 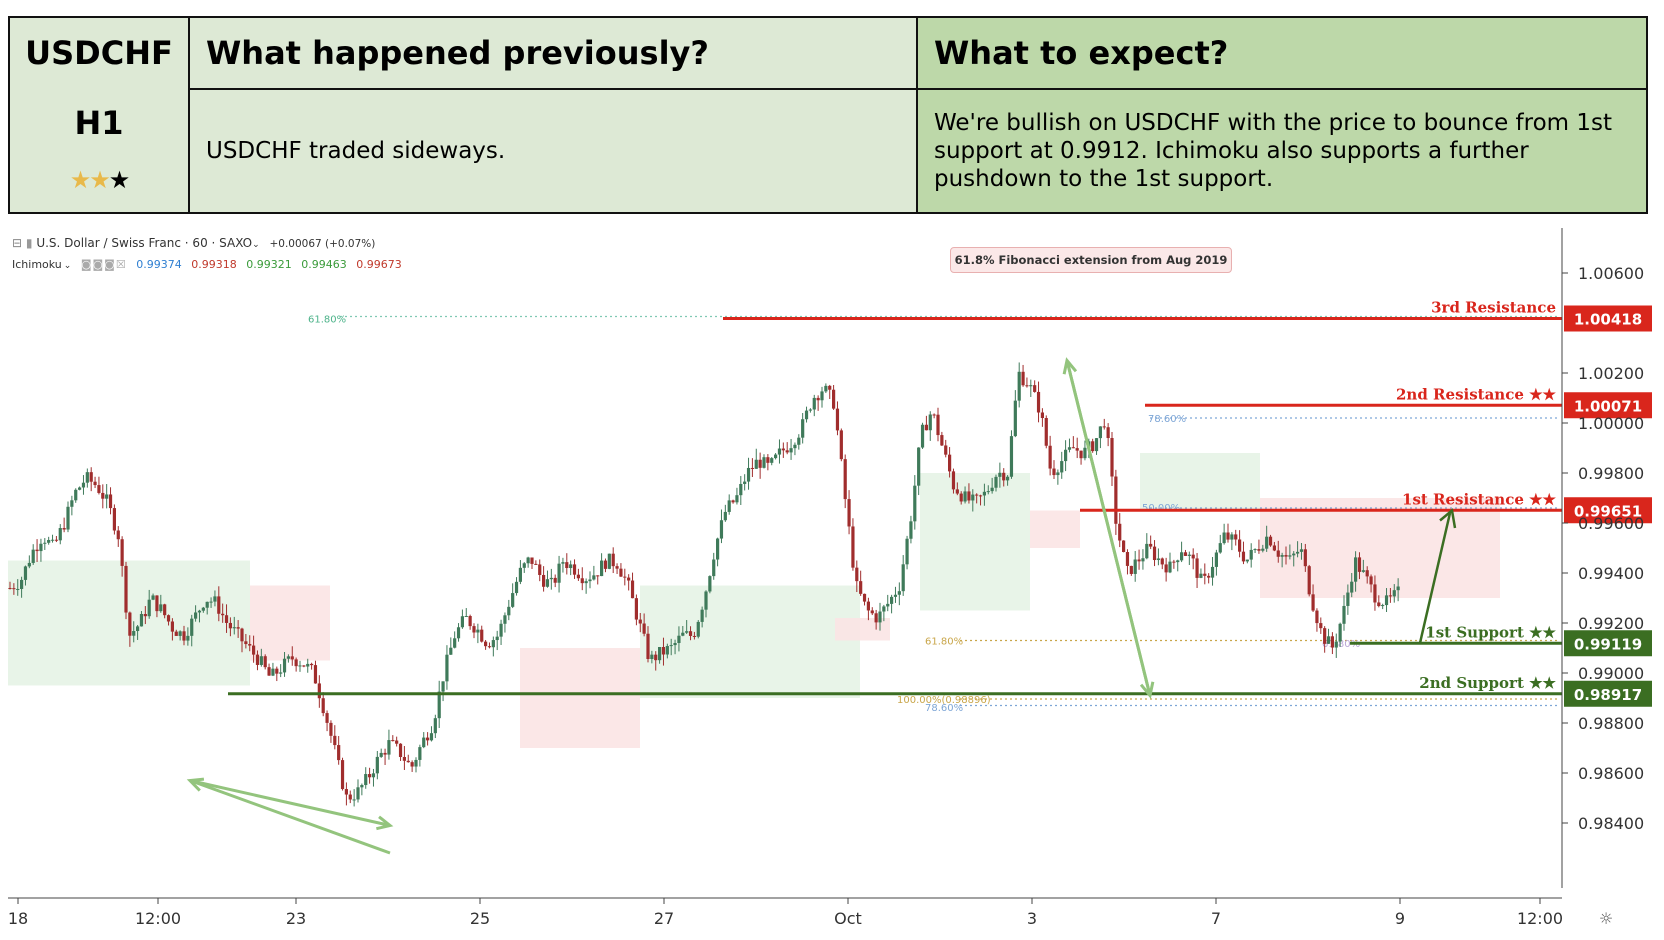 I want to click on level-price-tag, so click(x=1608, y=405).